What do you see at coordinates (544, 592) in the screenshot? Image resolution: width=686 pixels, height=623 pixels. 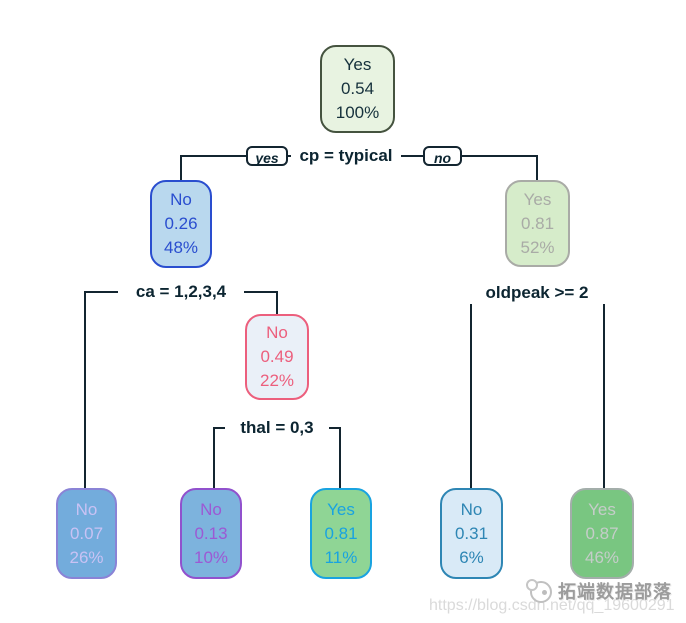 I see `logo-eye-dot` at bounding box center [544, 592].